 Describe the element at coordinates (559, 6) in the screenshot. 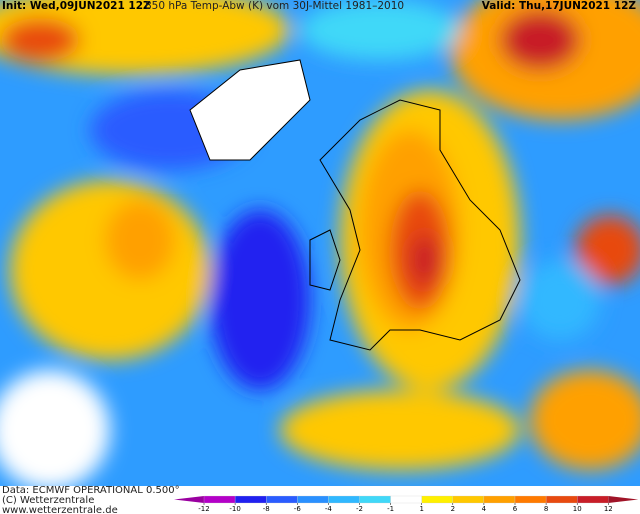

I see `valid-time: Valid: Thu,17JUN2021 12Z` at that location.